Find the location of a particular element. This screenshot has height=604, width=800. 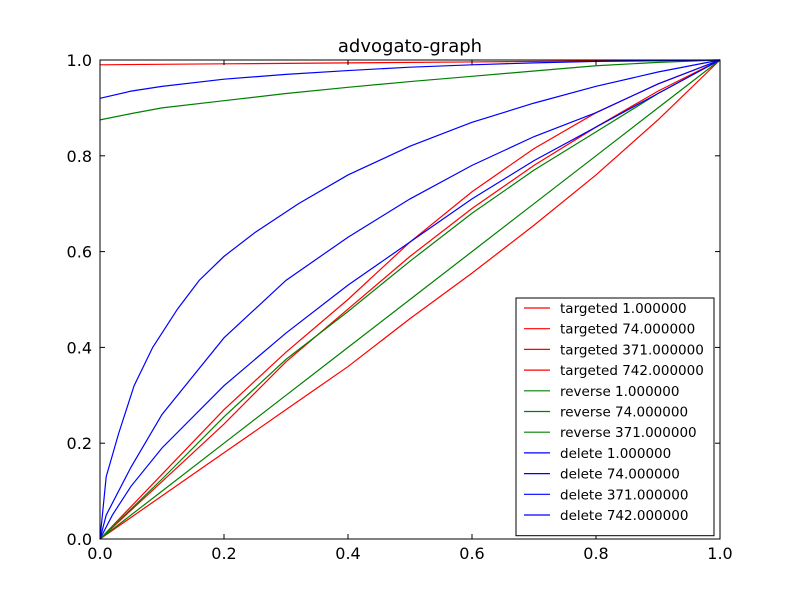

legend-label: reverse 1.000000 is located at coordinates (619, 392).